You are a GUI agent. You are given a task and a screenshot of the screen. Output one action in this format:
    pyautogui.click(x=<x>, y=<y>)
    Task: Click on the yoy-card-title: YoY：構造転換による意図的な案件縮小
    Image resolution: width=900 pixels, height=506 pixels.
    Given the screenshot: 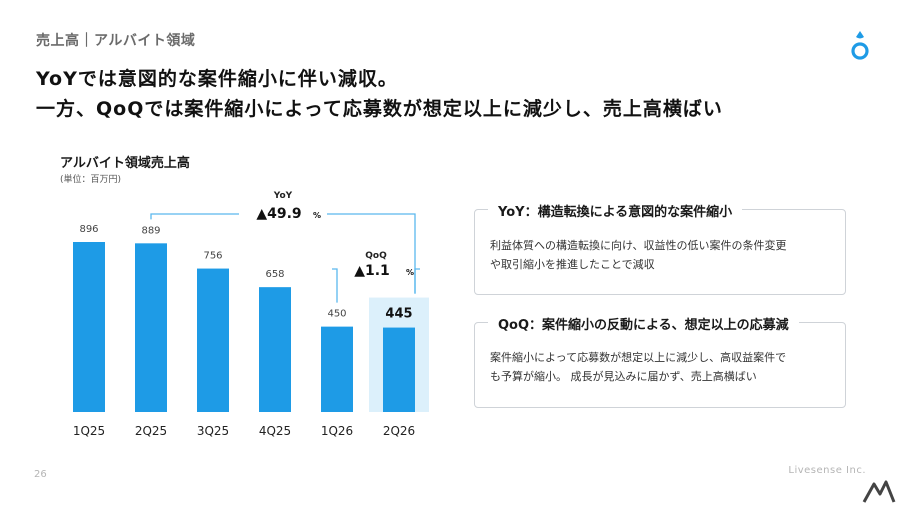 What is the action you would take?
    pyautogui.click(x=615, y=210)
    